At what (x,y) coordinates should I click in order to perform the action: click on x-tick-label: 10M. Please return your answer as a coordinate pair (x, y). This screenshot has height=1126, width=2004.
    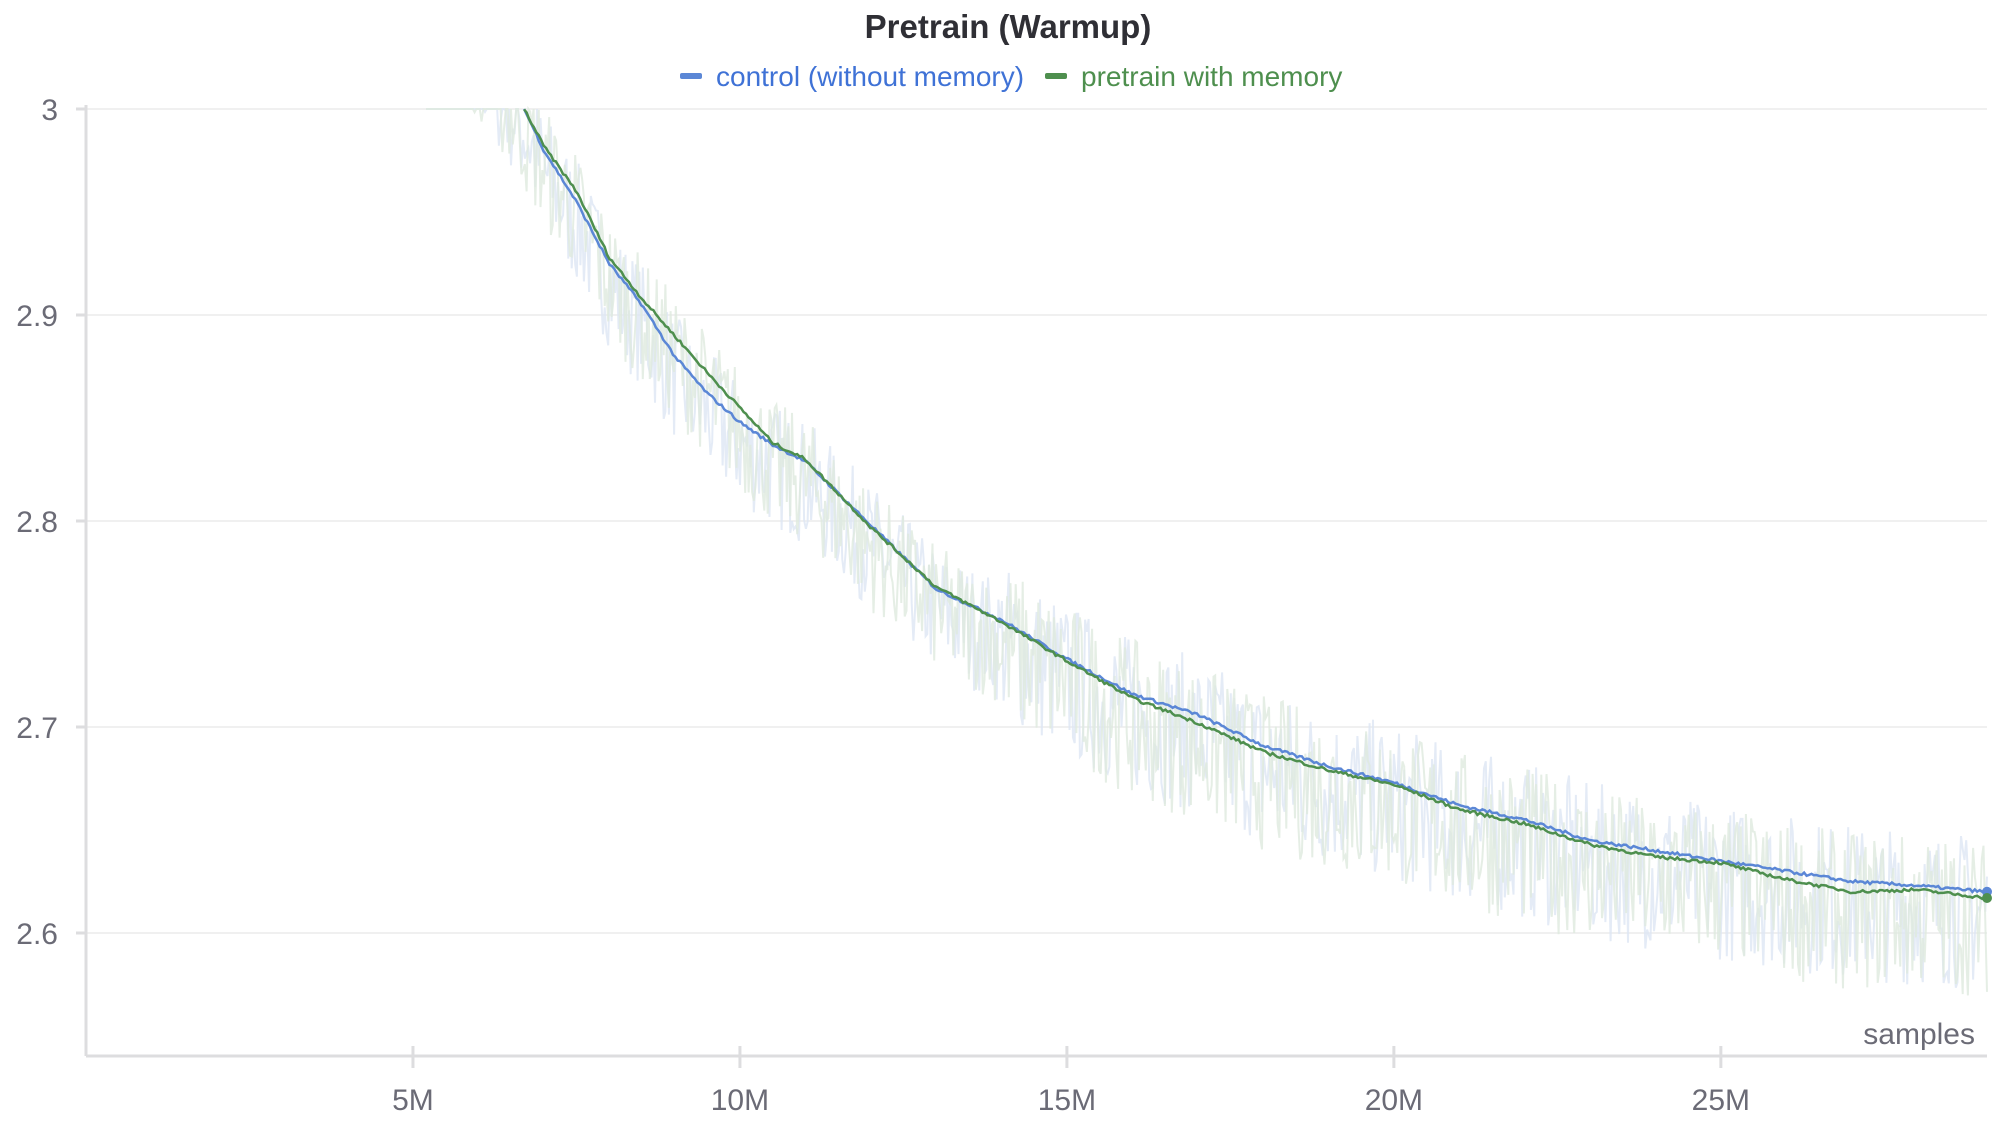
    Looking at the image, I should click on (740, 1100).